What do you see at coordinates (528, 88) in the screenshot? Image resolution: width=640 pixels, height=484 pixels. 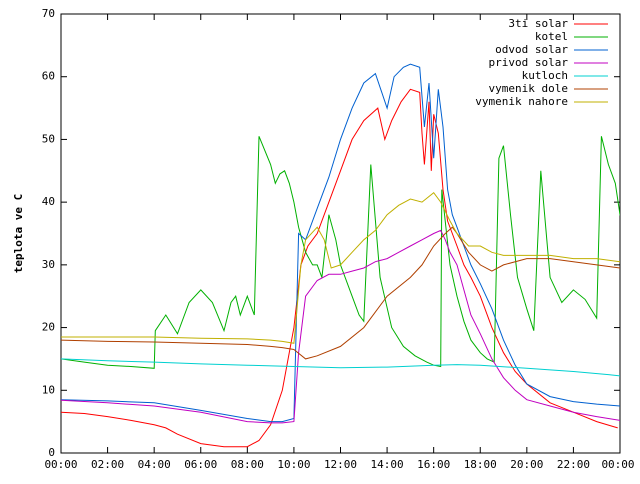 I see `legend-label: vymenik dole` at bounding box center [528, 88].